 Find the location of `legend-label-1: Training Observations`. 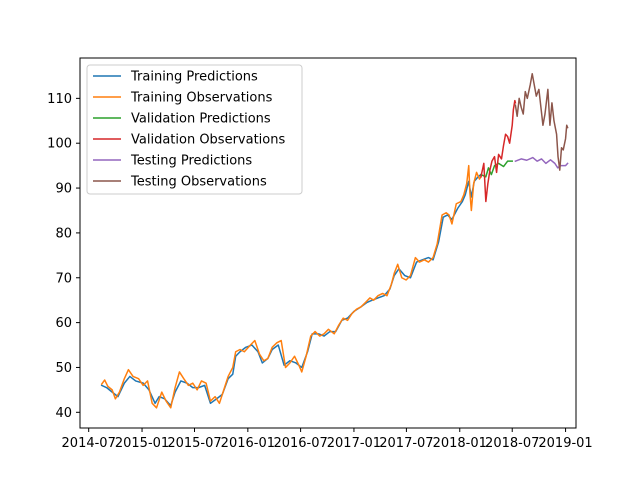

legend-label-1: Training Observations is located at coordinates (201, 98).